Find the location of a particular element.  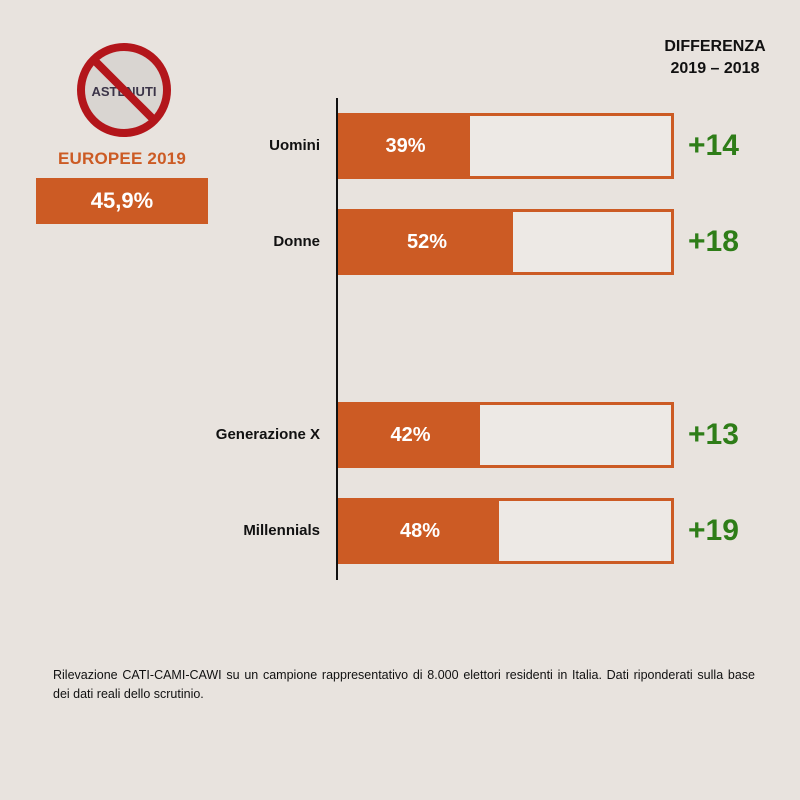

difference-value: +14 is located at coordinates (713, 145).